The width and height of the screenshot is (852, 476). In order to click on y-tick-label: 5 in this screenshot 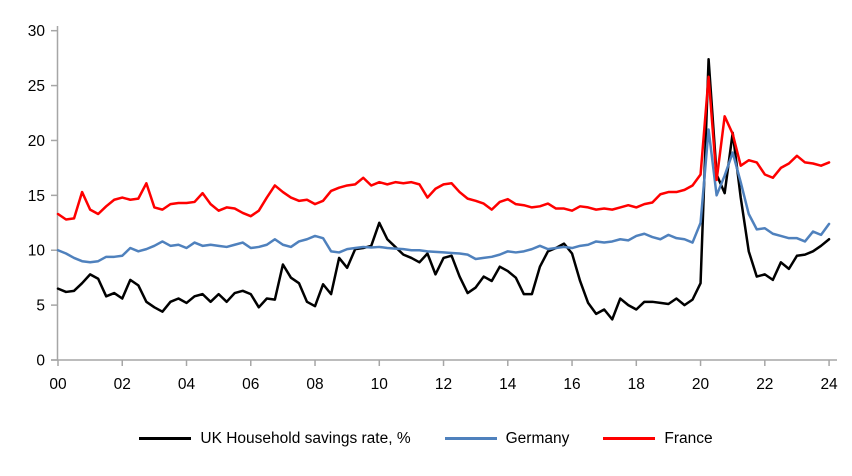, I will do `click(40, 306)`.